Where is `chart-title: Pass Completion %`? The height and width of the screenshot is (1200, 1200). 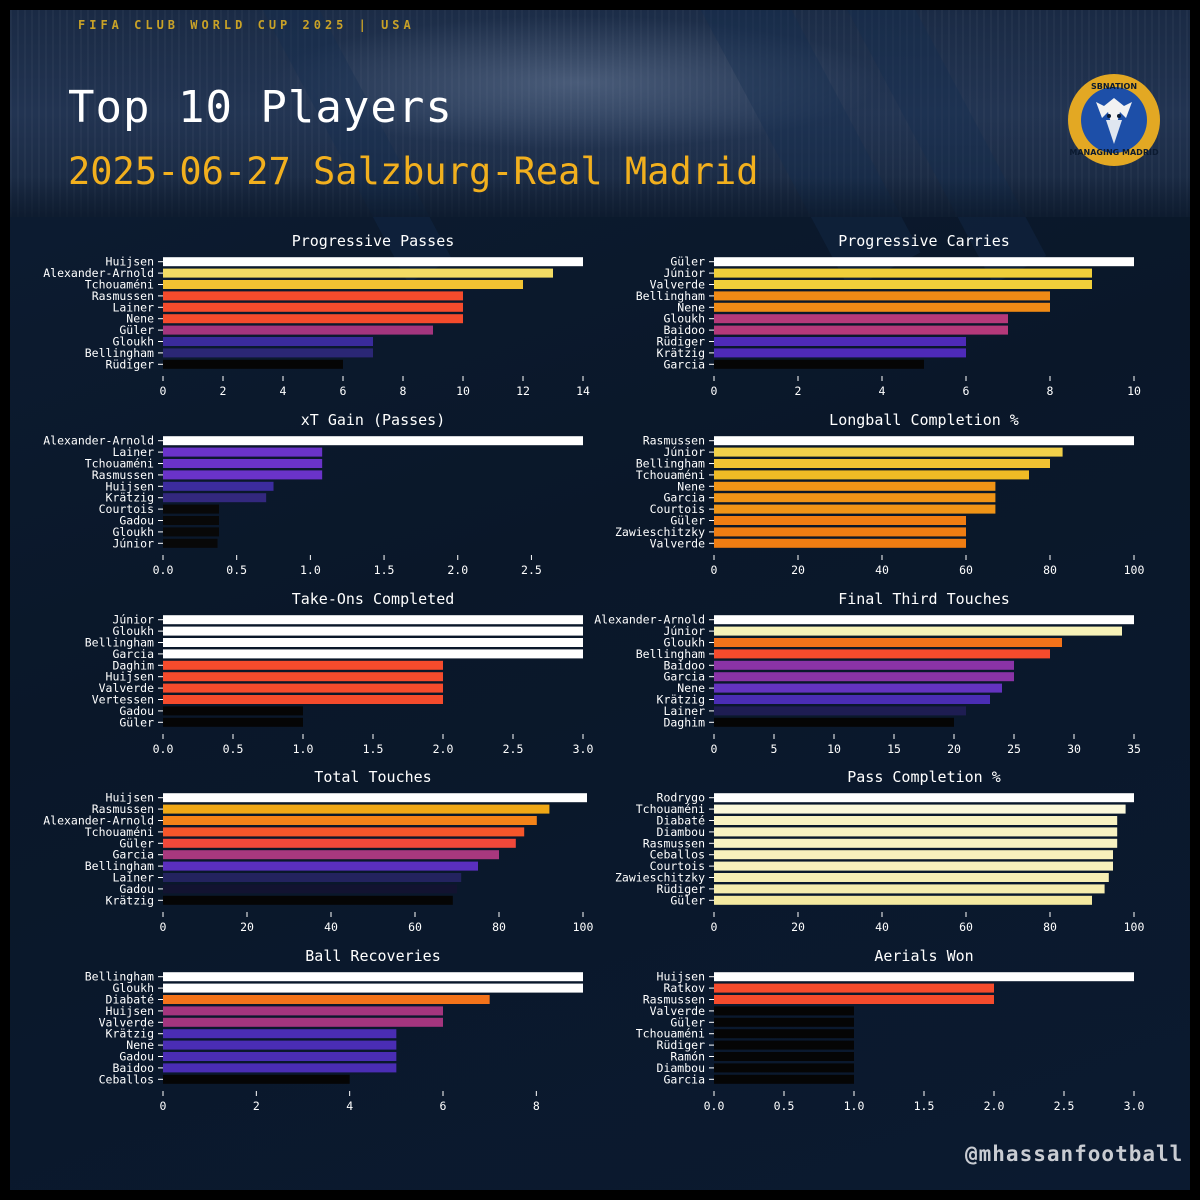 chart-title: Pass Completion % is located at coordinates (924, 777).